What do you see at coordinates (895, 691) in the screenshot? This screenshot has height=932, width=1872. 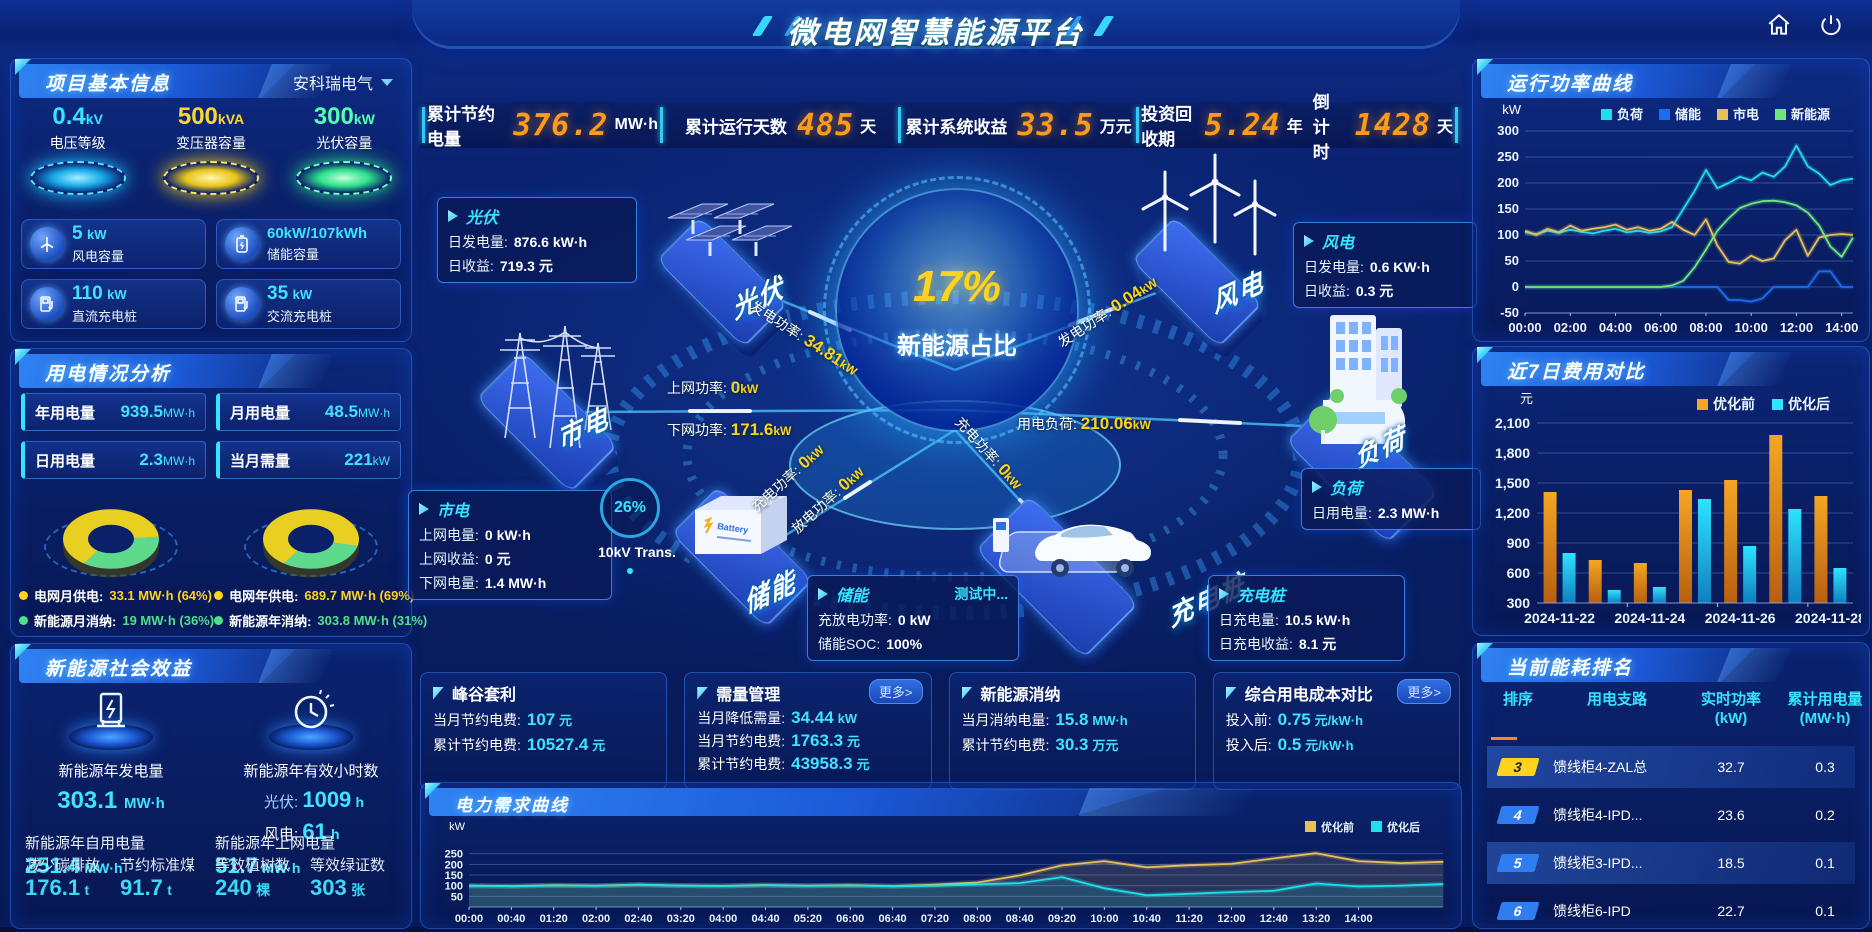 I see `demand-more-button: 更多>` at bounding box center [895, 691].